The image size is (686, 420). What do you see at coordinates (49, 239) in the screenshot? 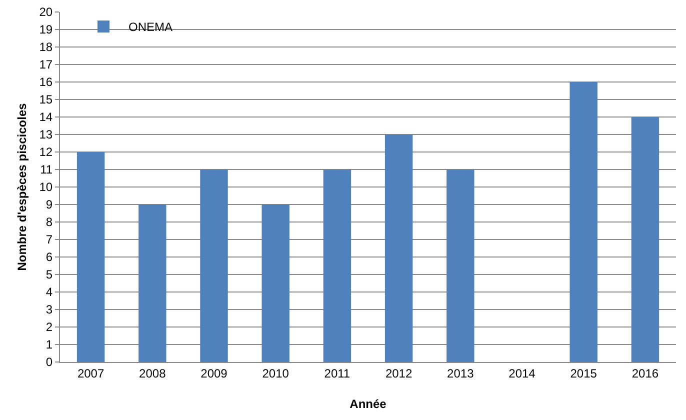
I see `y-tick-label: 7` at bounding box center [49, 239].